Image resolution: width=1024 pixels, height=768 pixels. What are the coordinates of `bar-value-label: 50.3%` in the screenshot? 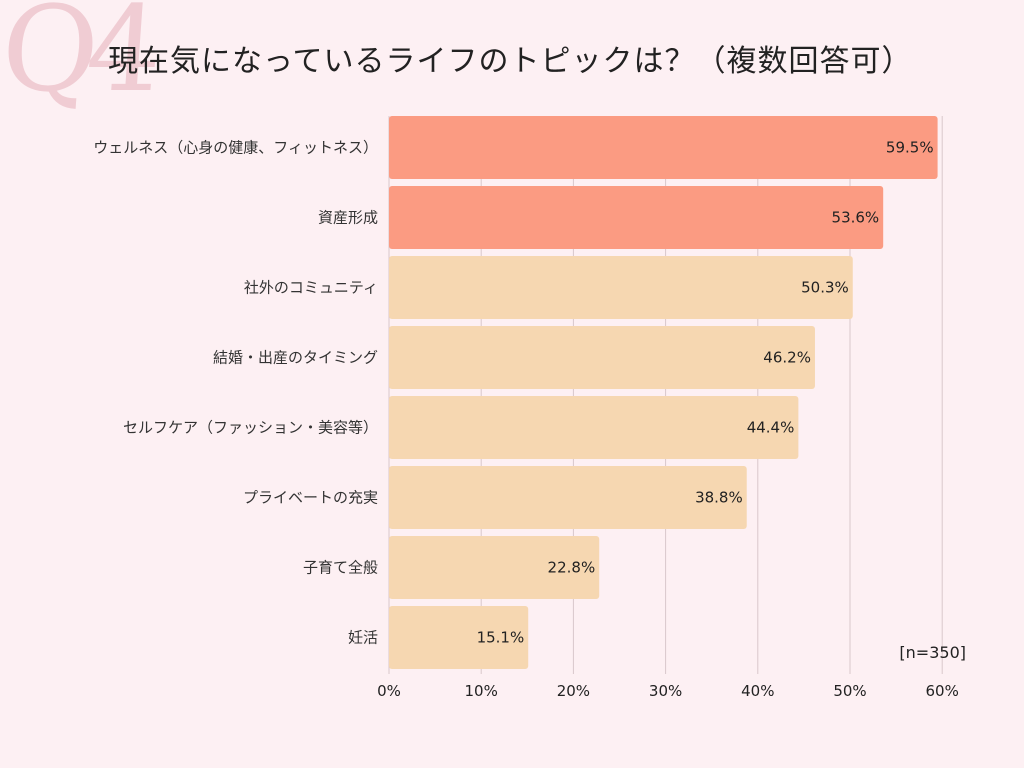 It's located at (825, 288).